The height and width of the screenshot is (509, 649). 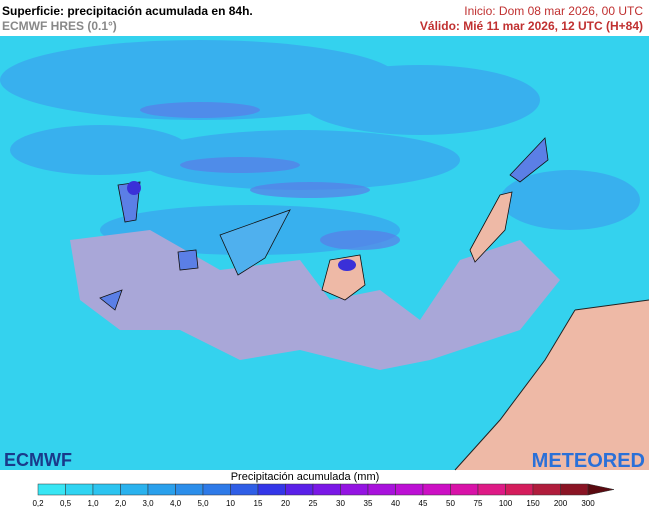 I want to click on legend-label: 20, so click(x=285, y=503).